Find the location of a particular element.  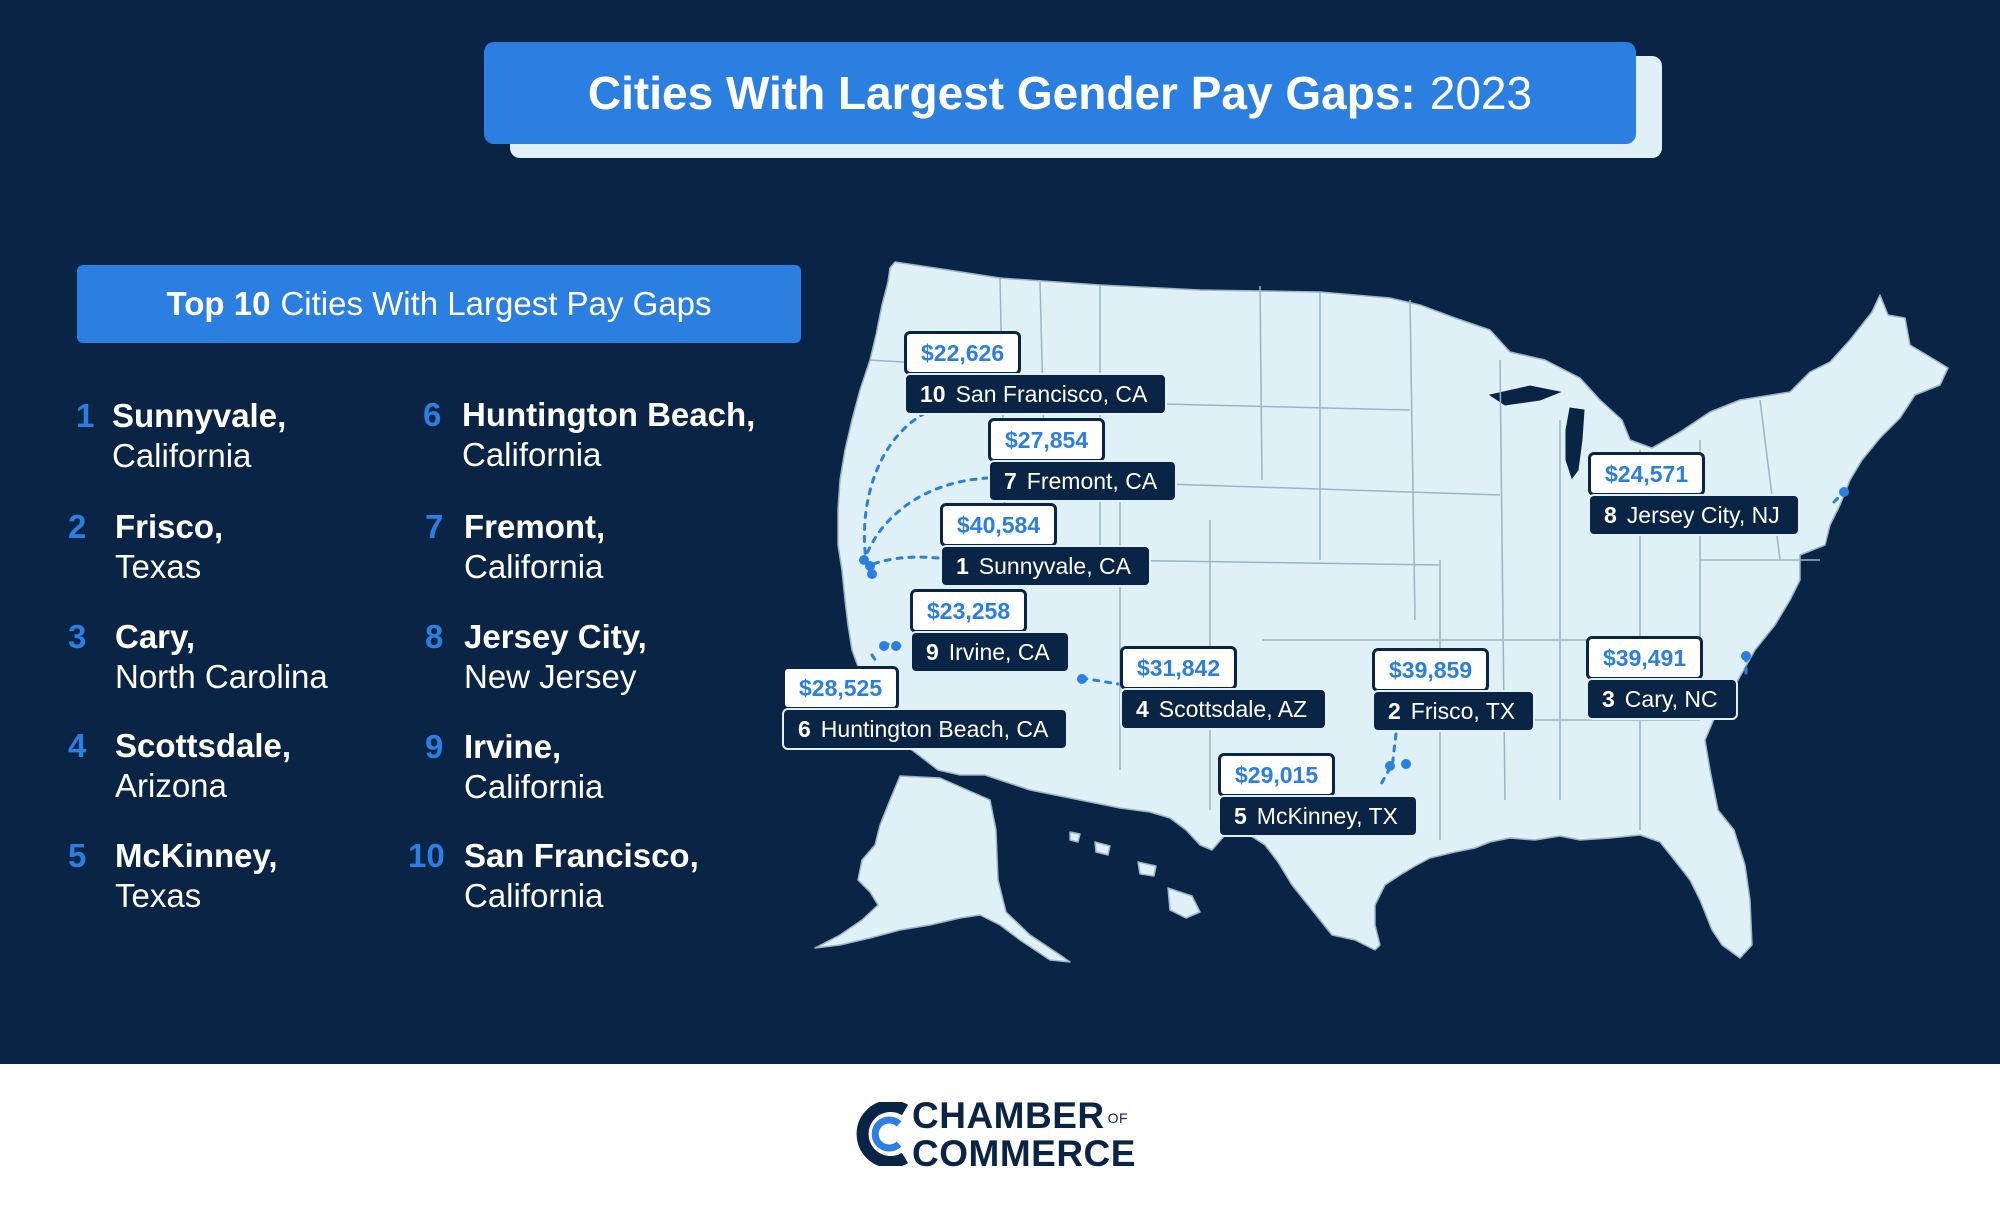

rank-city: Irvine, is located at coordinates (513, 746).